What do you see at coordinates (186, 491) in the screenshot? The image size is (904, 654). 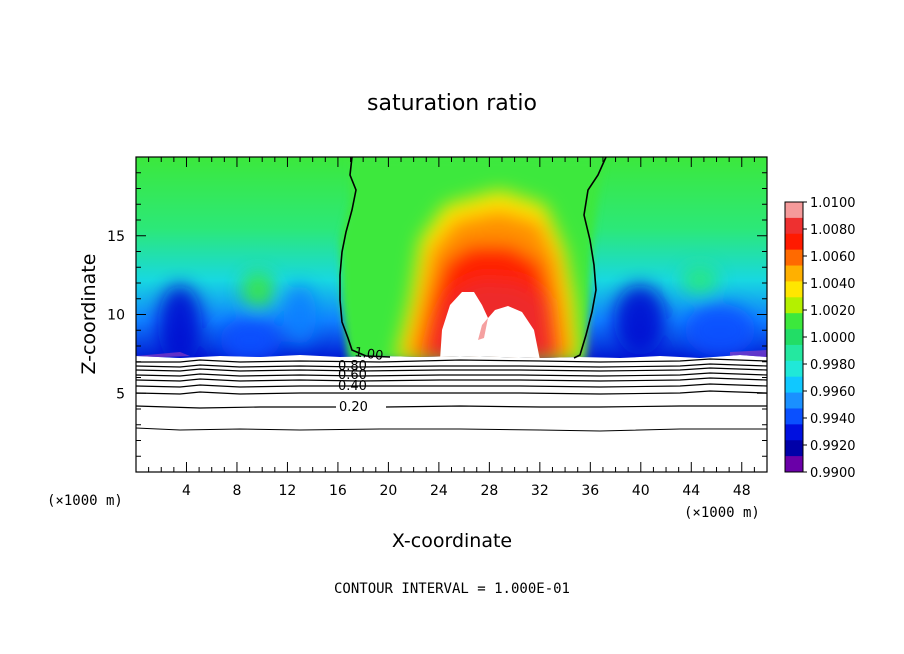 I see `x-tick-label: 4` at bounding box center [186, 491].